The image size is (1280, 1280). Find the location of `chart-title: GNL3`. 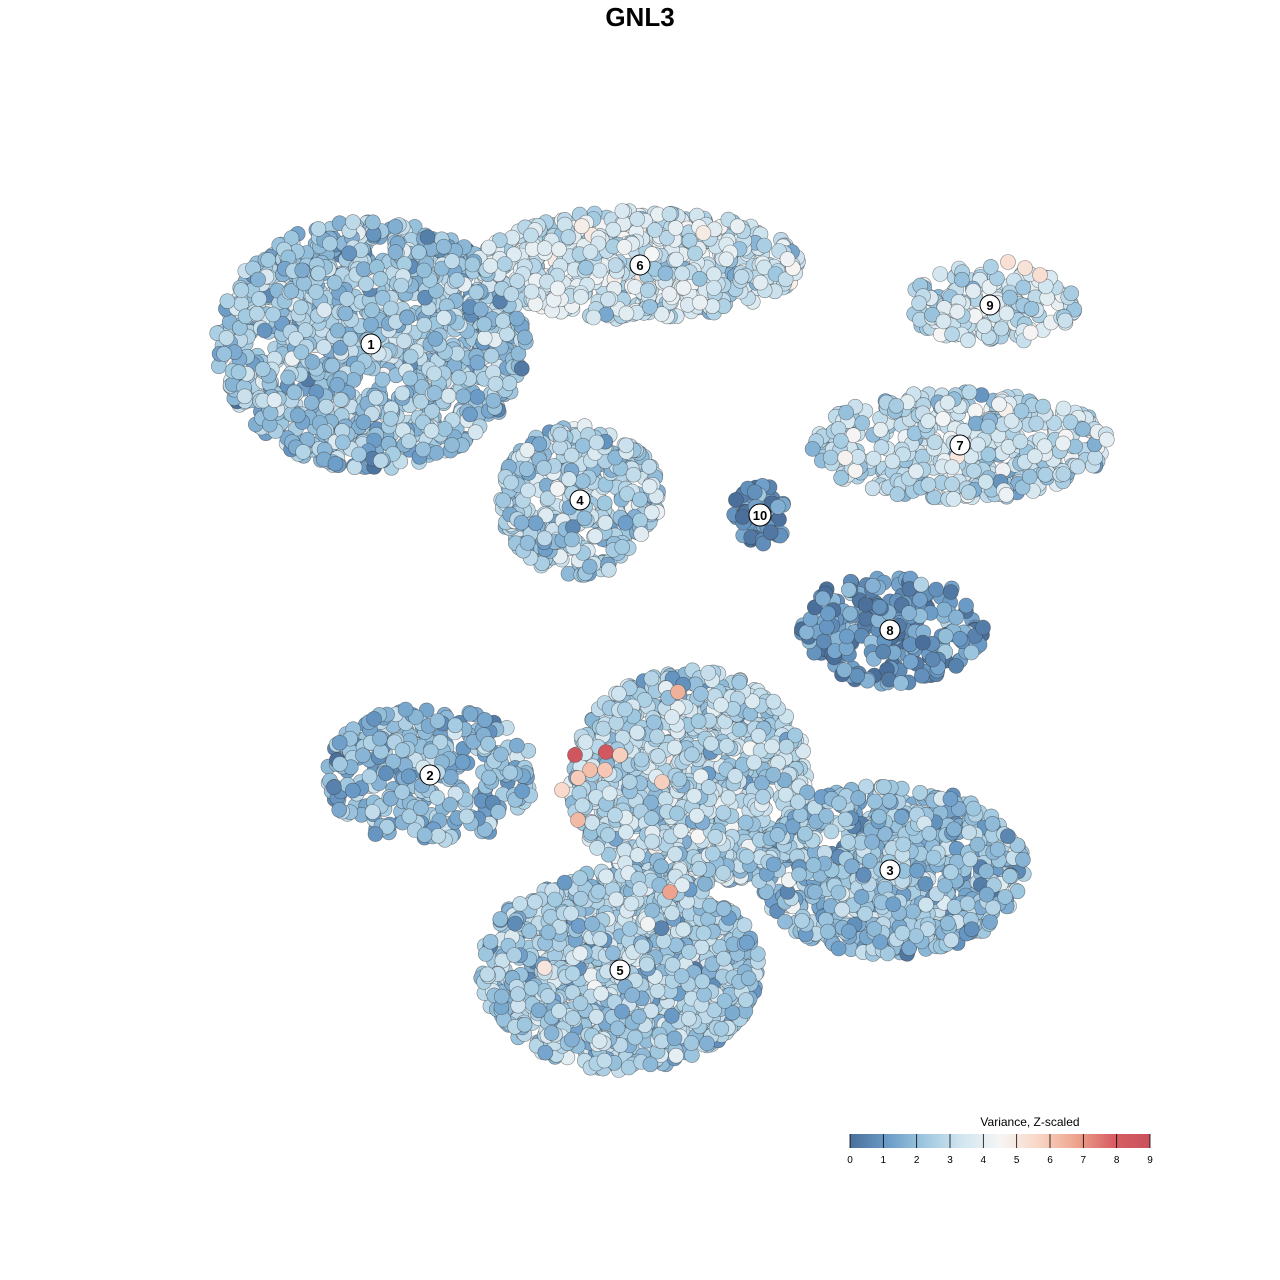

chart-title: GNL3 is located at coordinates (640, 17).